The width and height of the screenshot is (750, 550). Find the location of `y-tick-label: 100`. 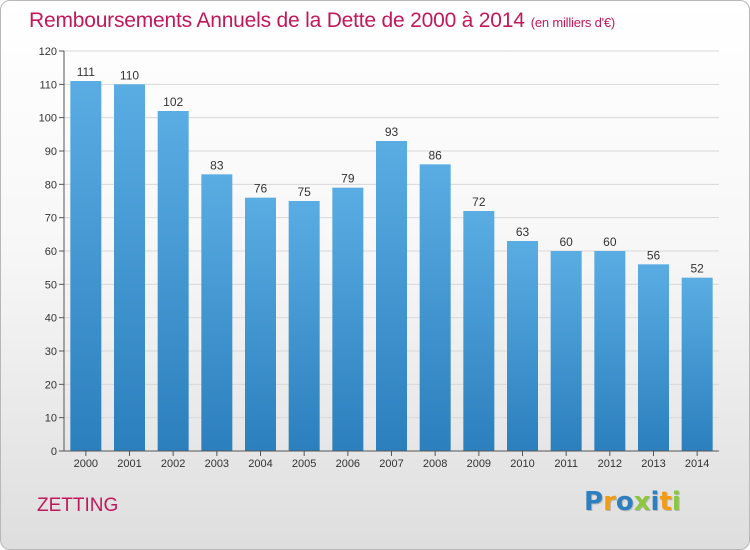

y-tick-label: 100 is located at coordinates (48, 119).